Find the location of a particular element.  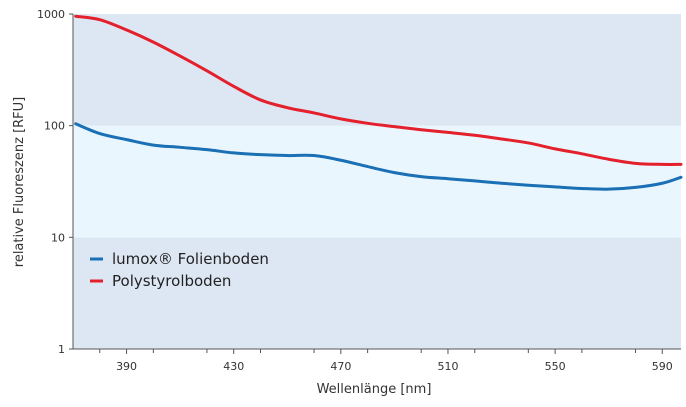

y-tick-label-1: 1 is located at coordinates (61, 349).